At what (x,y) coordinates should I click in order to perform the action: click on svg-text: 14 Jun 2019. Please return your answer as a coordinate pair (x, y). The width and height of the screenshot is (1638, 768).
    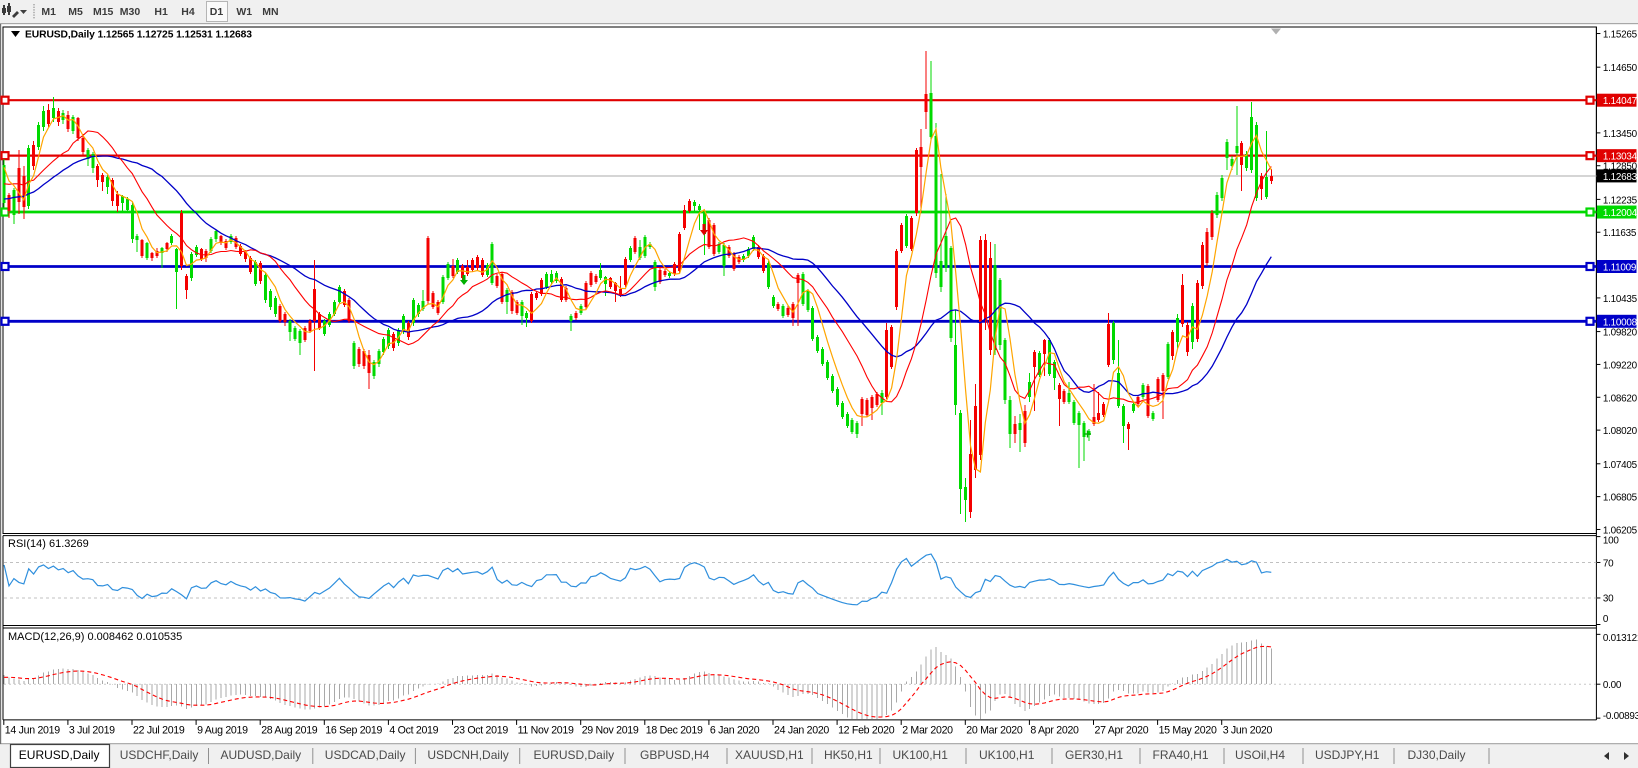
    Looking at the image, I should click on (32, 731).